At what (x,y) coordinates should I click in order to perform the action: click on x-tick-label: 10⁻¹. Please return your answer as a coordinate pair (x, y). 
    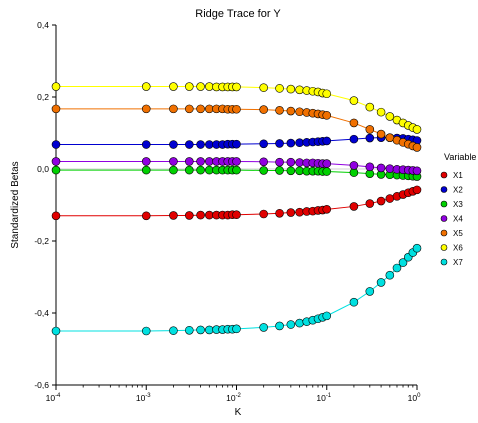
    Looking at the image, I should click on (323, 398).